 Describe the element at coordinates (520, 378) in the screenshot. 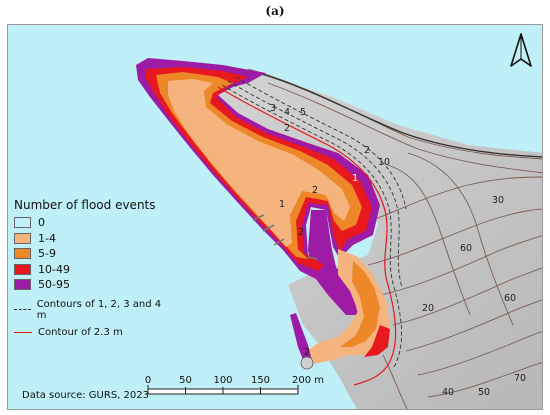

I see `elev-label: 70` at that location.